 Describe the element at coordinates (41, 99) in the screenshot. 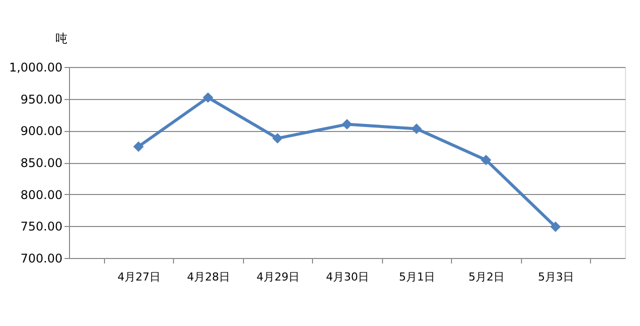

I see `y-tick-label: 950.00` at that location.